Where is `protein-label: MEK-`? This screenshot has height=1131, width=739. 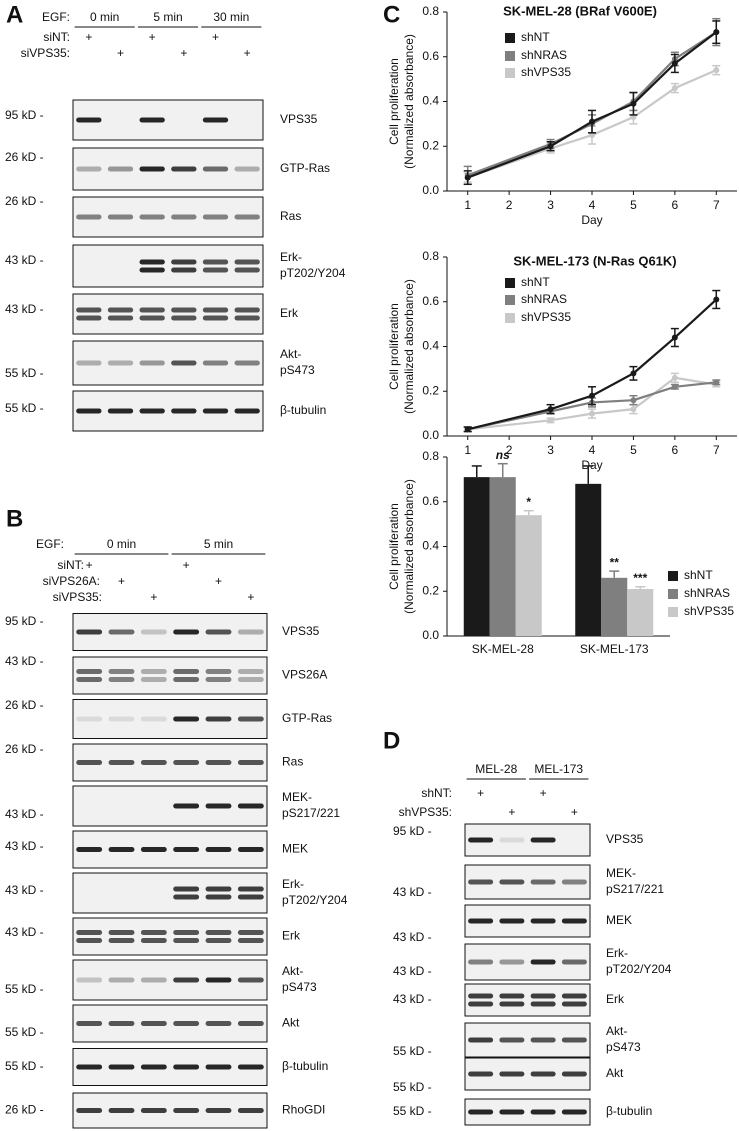 protein-label: MEK- is located at coordinates (621, 873).